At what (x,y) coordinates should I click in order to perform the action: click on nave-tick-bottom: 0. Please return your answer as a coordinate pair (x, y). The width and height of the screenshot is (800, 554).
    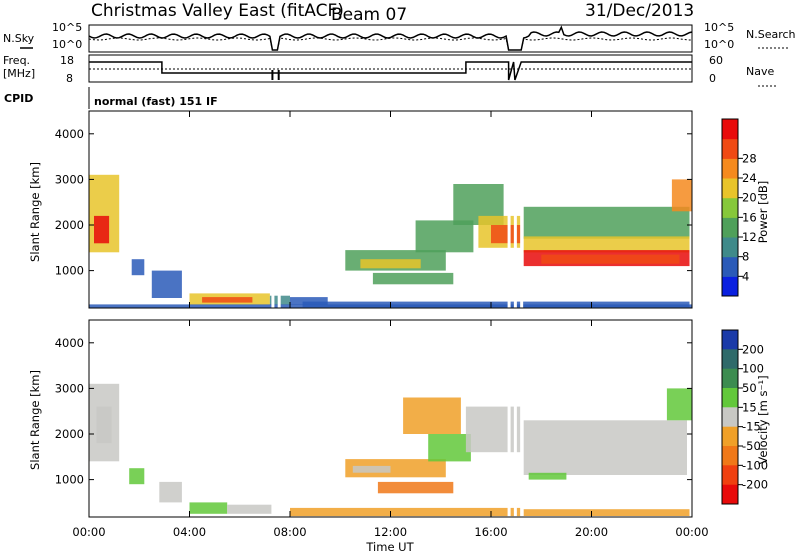
    Looking at the image, I should click on (712, 78).